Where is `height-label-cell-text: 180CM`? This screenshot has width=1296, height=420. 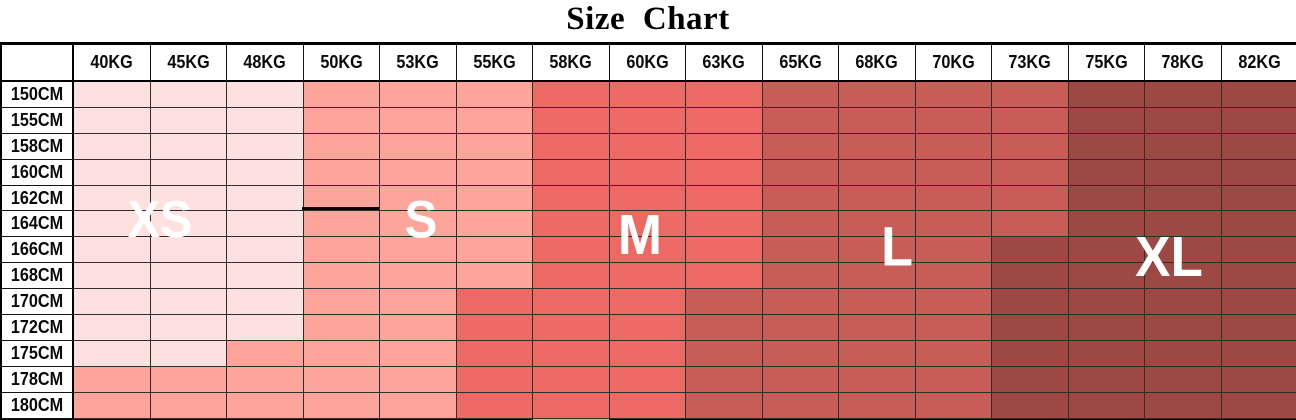 height-label-cell-text: 180CM is located at coordinates (37, 404).